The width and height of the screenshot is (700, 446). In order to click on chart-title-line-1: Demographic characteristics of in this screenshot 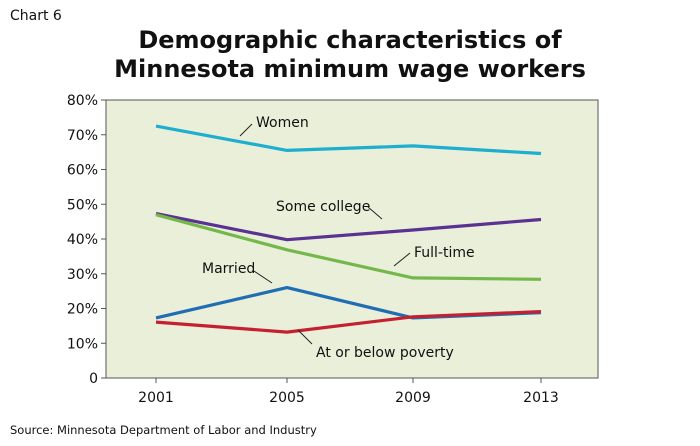, I will do `click(350, 40)`.